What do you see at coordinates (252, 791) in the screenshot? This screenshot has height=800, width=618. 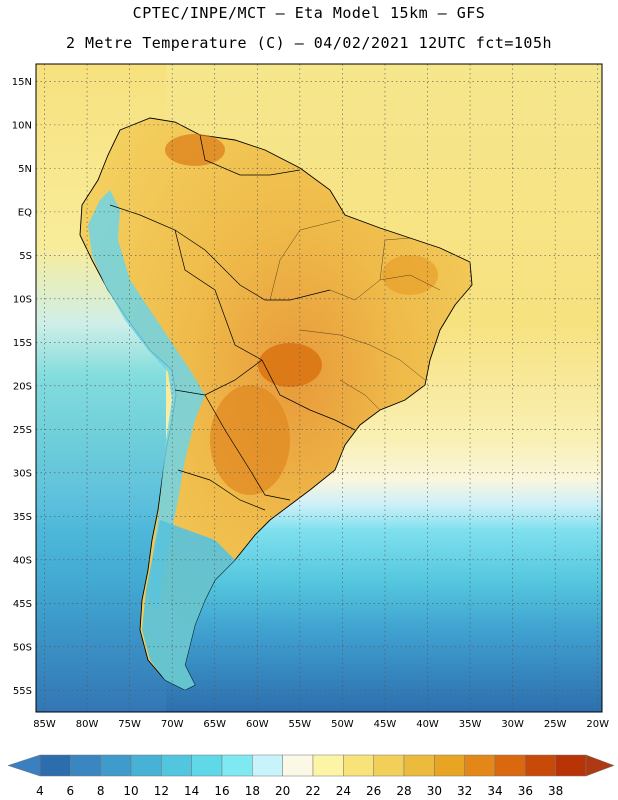 I see `colorbar-value-label: 18` at bounding box center [252, 791].